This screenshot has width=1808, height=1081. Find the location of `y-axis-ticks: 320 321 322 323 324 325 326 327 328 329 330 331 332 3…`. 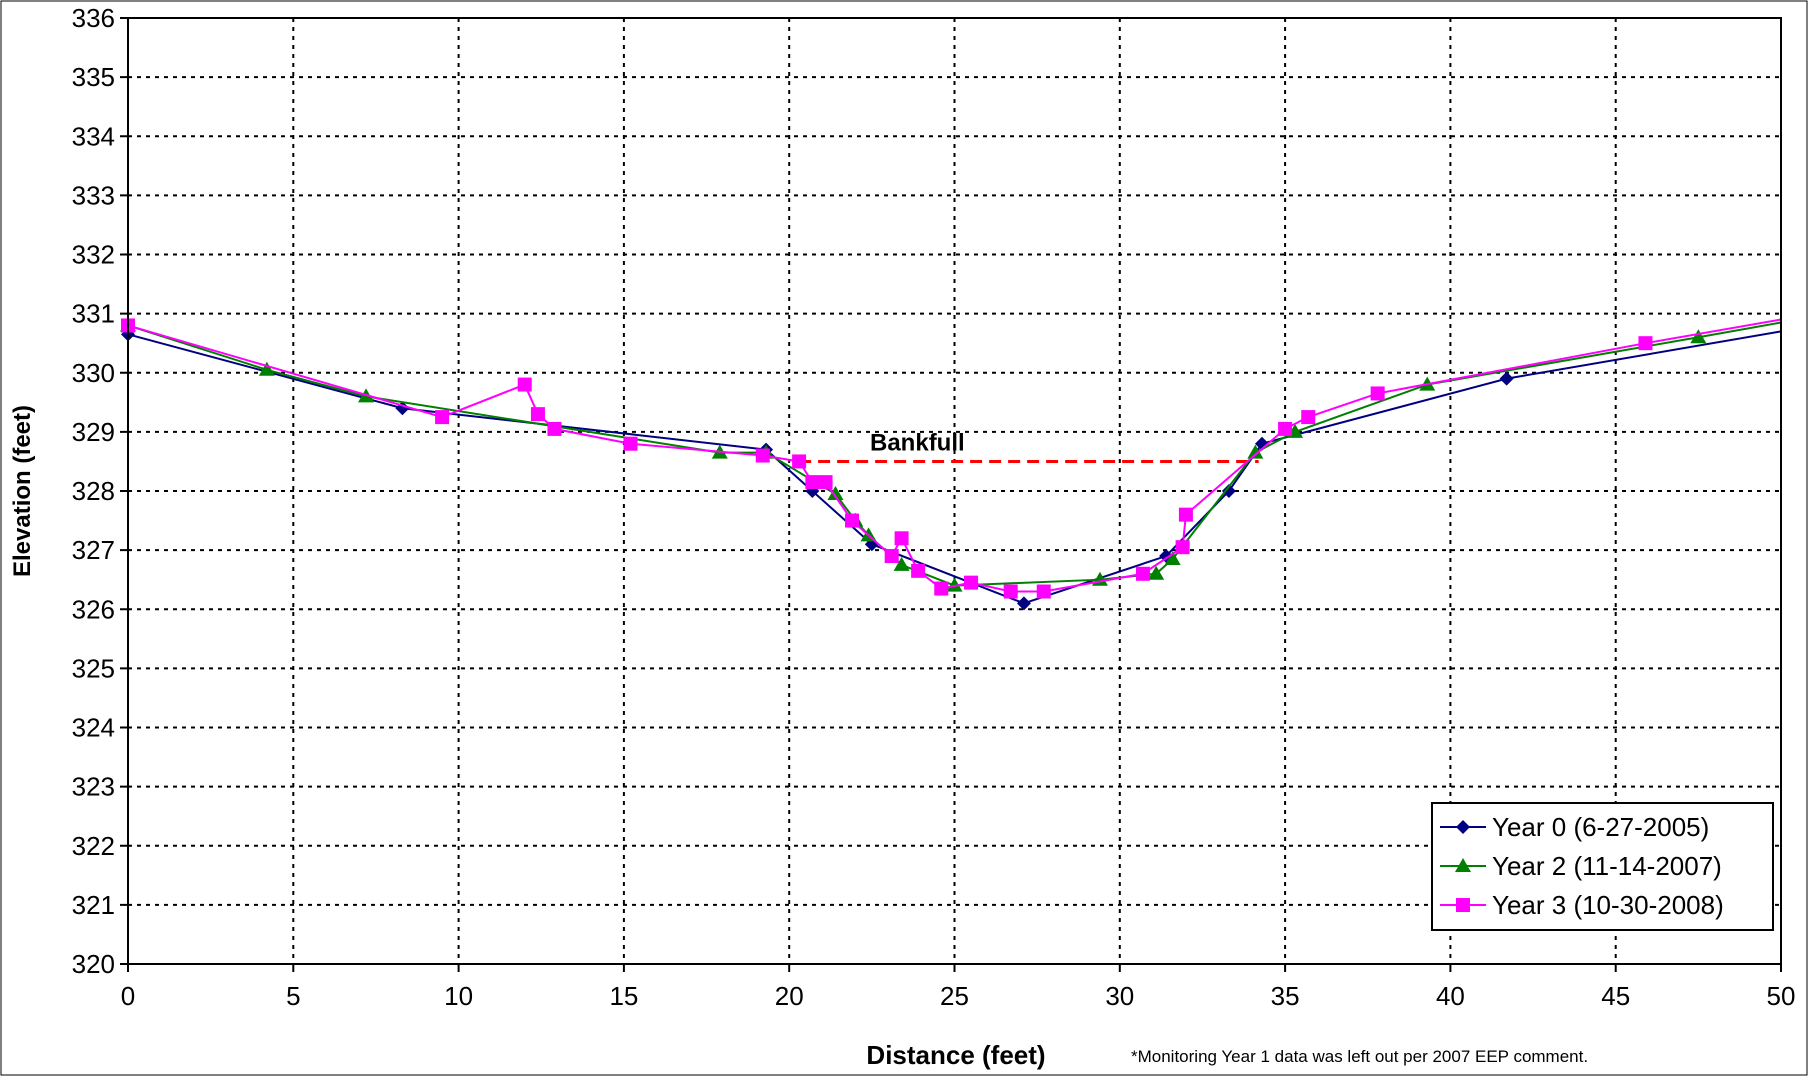

y-axis-ticks: 320 321 322 323 324 325 326 327 328 329 330 331 332 3… is located at coordinates (100, 491).